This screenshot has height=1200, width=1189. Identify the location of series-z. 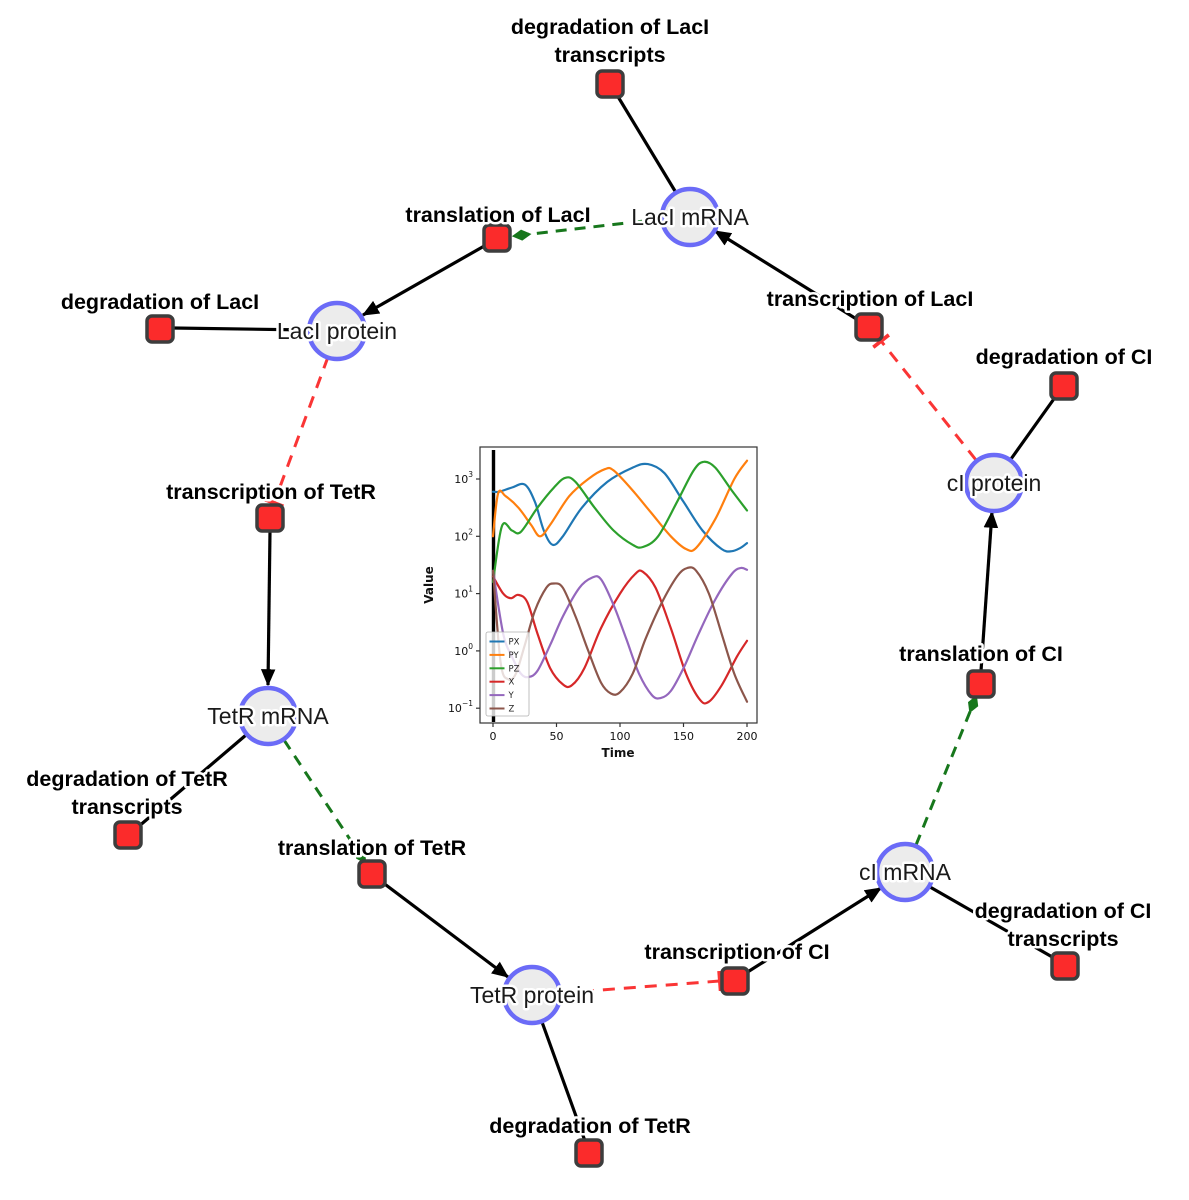
(620, 634).